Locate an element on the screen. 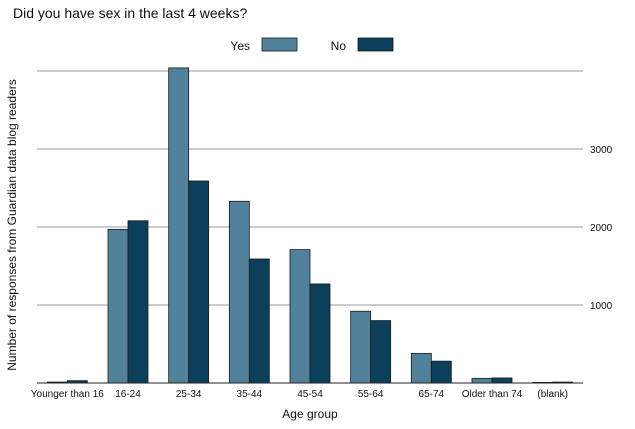  x-tick-label: 55-64 is located at coordinates (371, 394).